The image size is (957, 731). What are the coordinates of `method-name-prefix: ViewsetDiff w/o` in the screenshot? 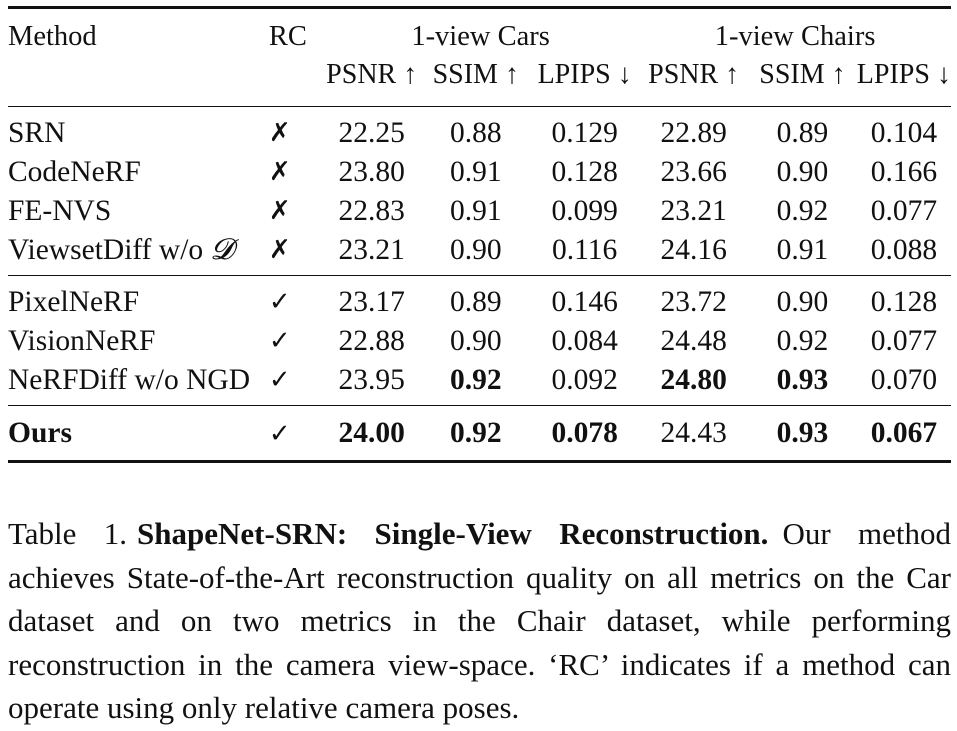 It's located at (109, 249).